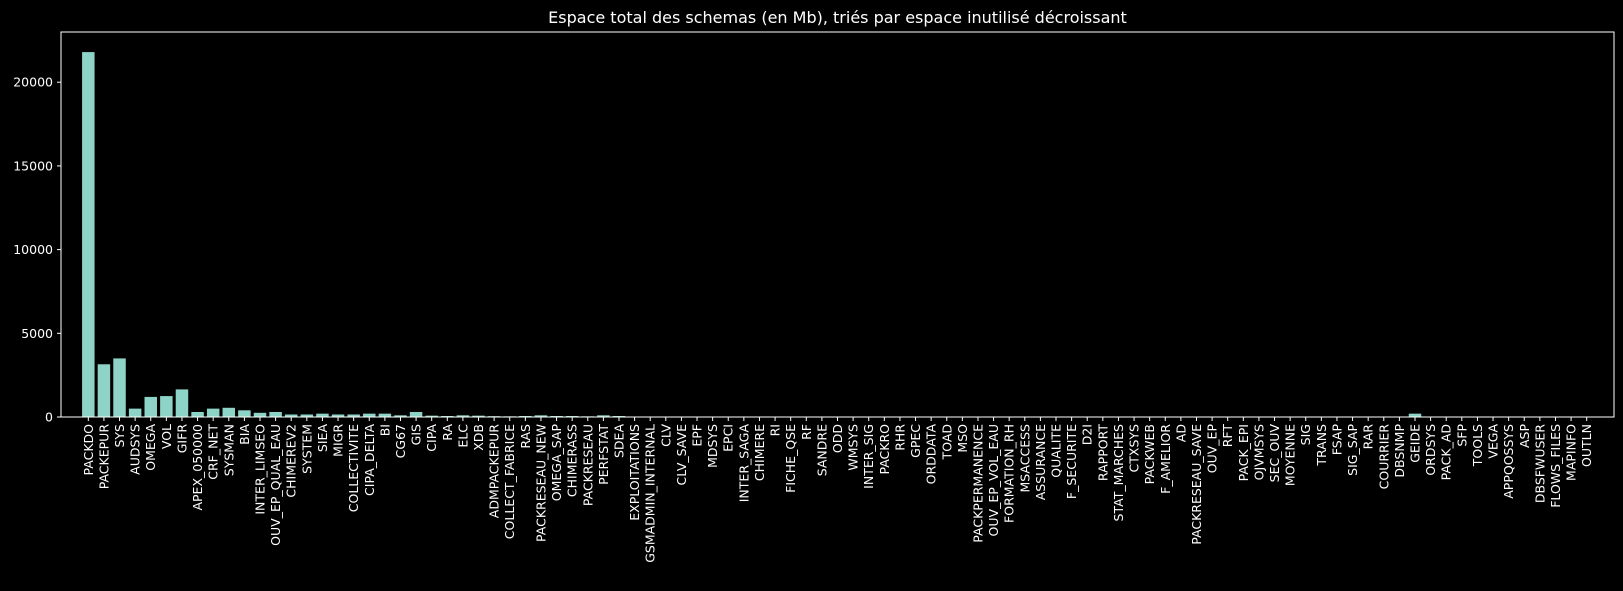  What do you see at coordinates (1056, 451) in the screenshot?
I see `x-tick-label: QUALITE` at bounding box center [1056, 451].